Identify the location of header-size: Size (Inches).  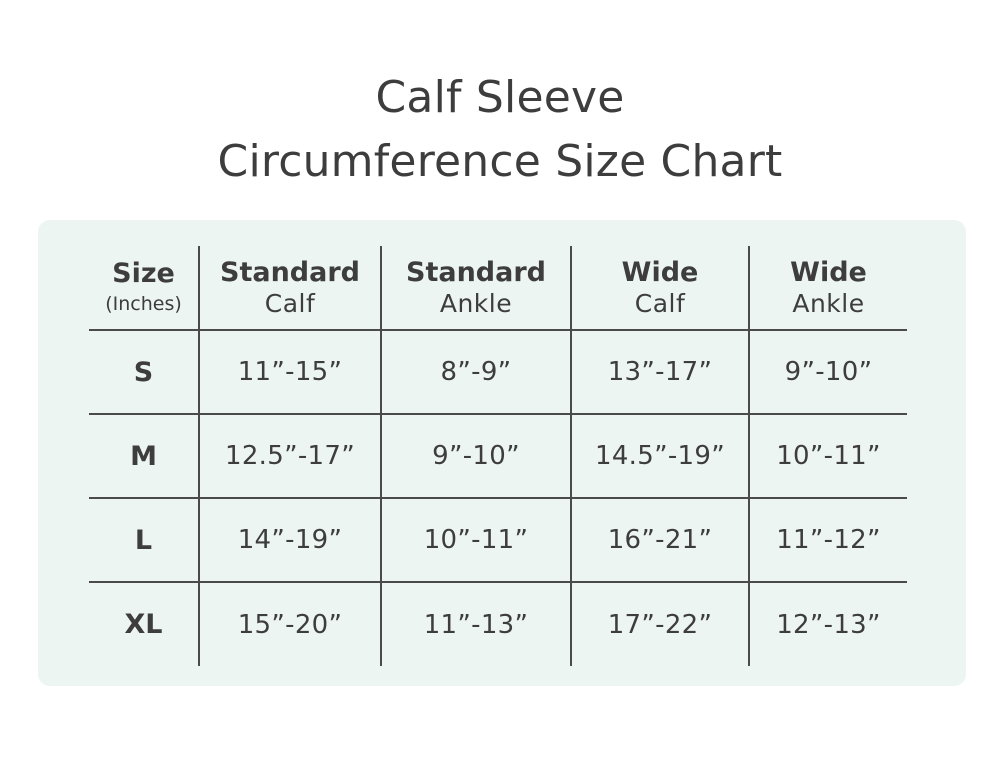
(144, 288).